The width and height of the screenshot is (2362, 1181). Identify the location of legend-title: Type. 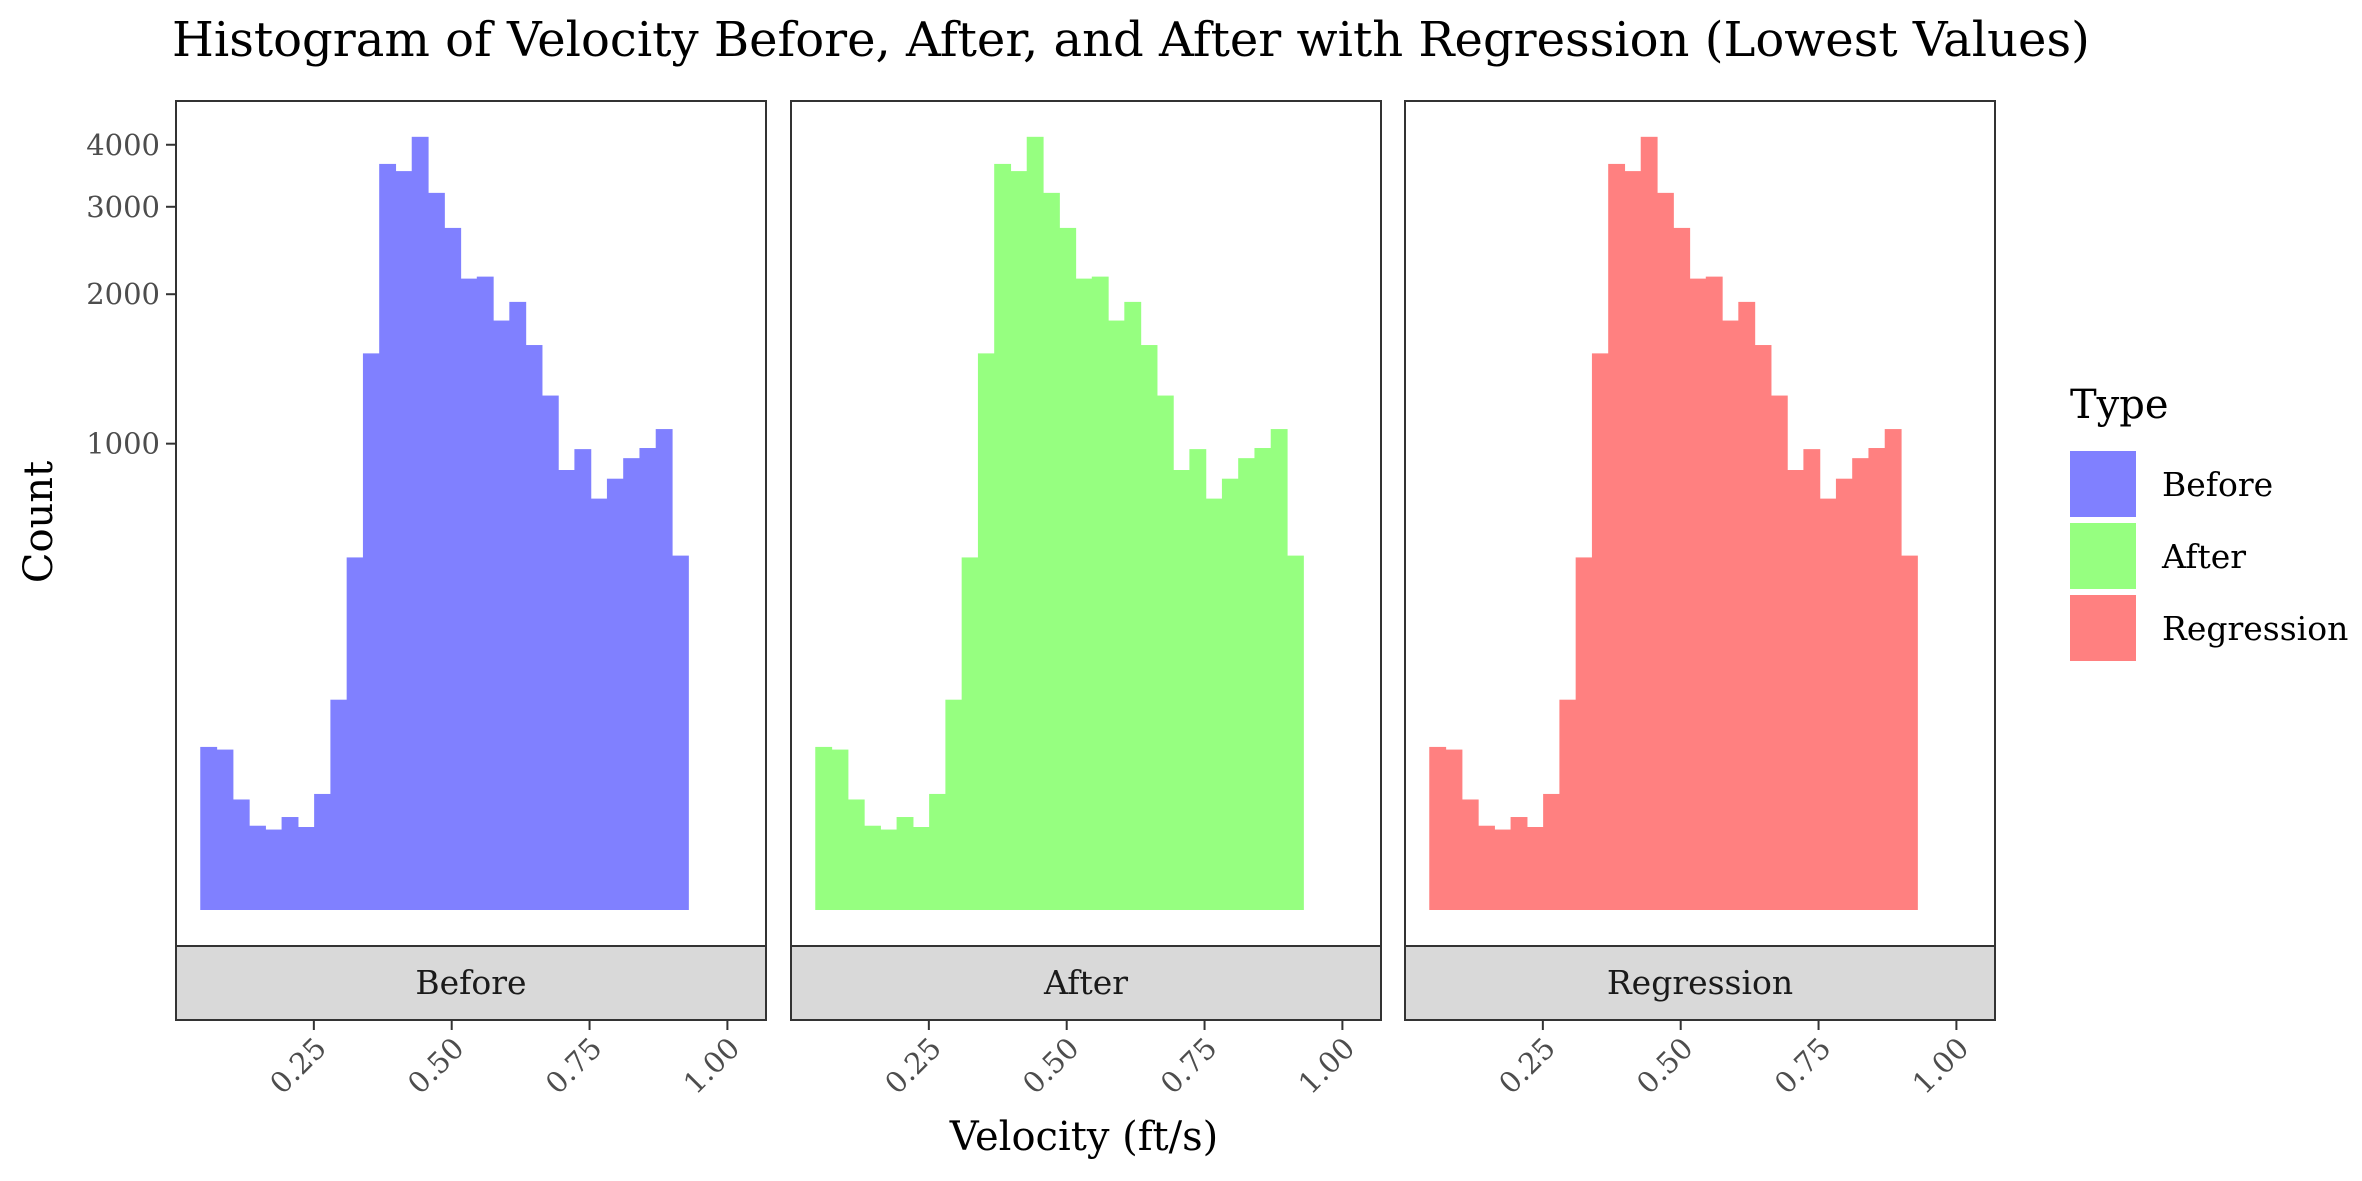
(2119, 405).